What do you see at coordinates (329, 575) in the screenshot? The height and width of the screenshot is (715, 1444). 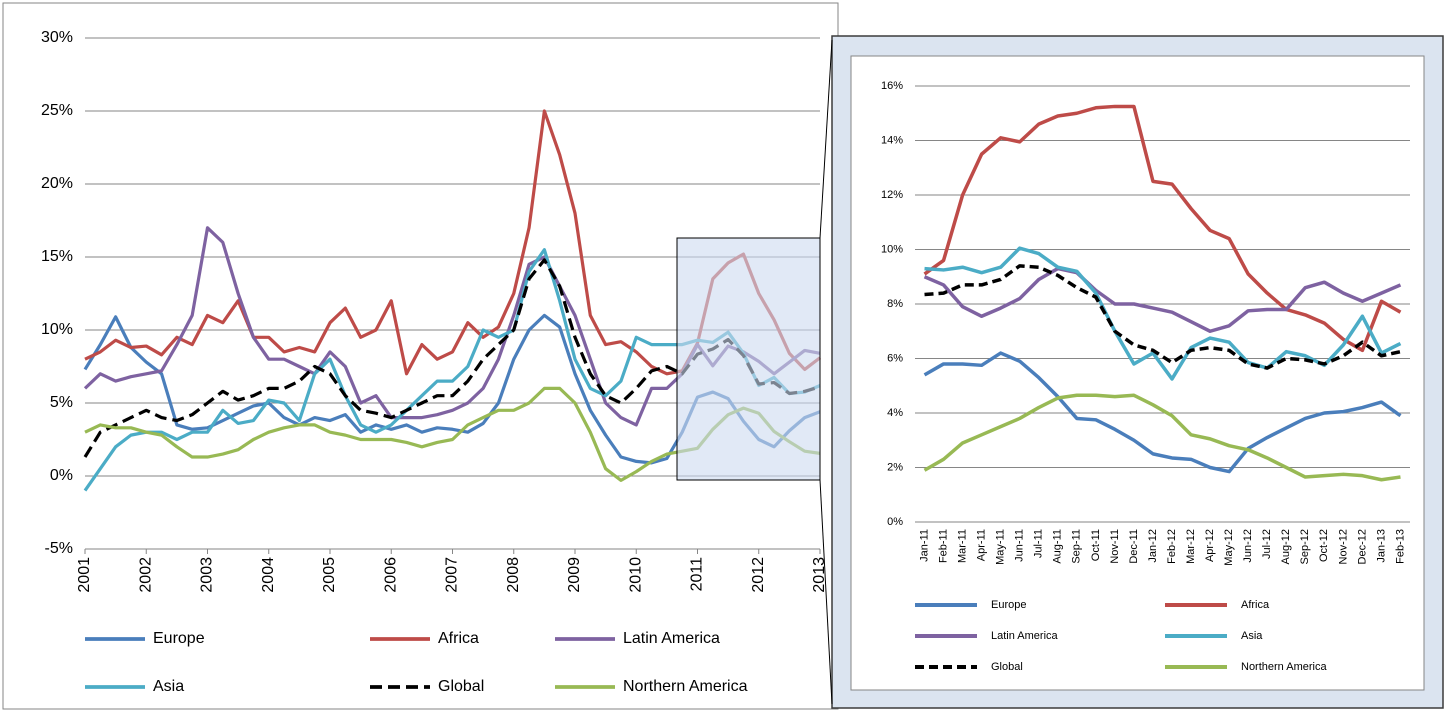 I see `x-tick-label: 2005` at bounding box center [329, 575].